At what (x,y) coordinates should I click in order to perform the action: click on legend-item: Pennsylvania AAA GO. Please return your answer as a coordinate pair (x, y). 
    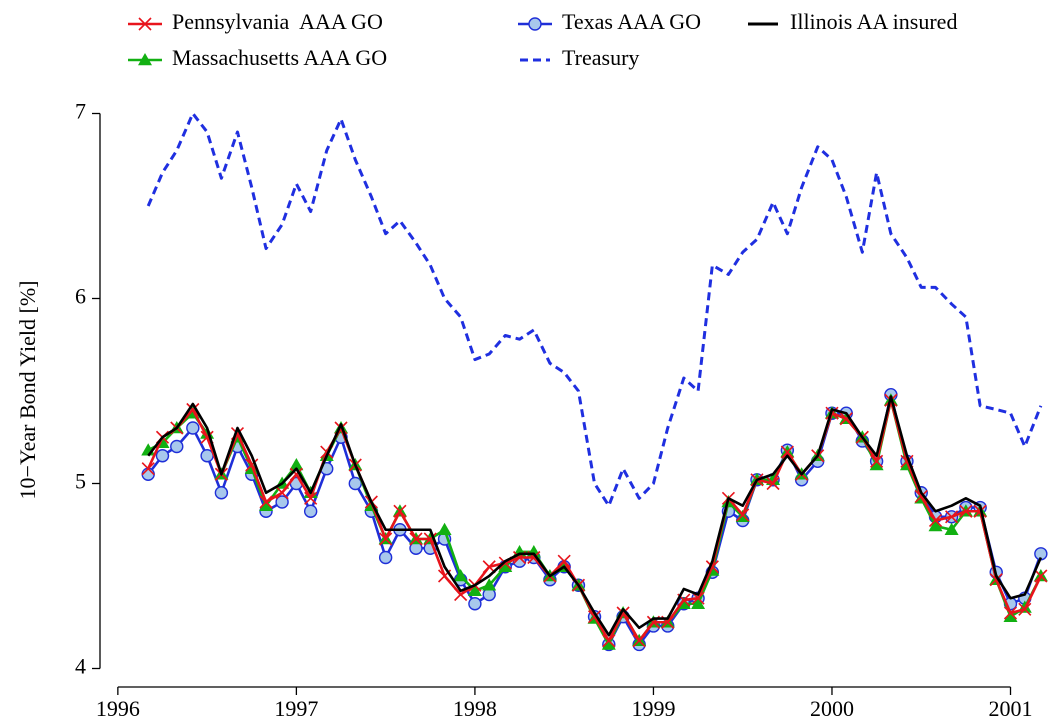
    Looking at the image, I should click on (255, 21).